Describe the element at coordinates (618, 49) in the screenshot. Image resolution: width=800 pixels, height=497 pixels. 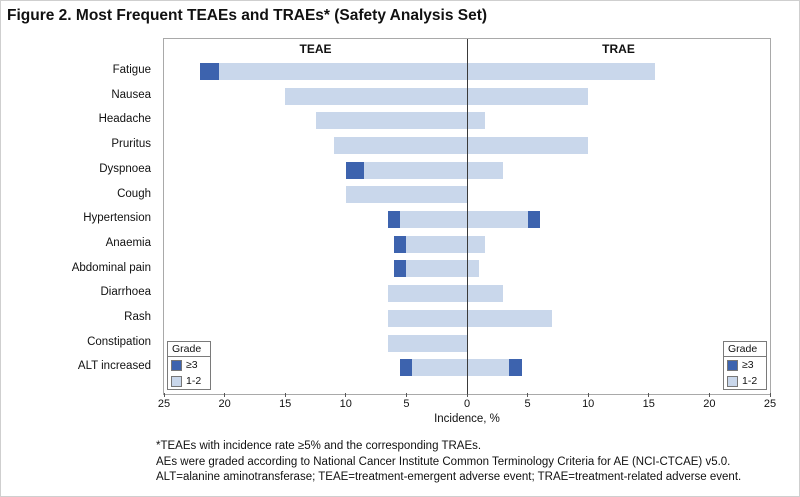
I see `panel-header-trae: TRAE` at that location.